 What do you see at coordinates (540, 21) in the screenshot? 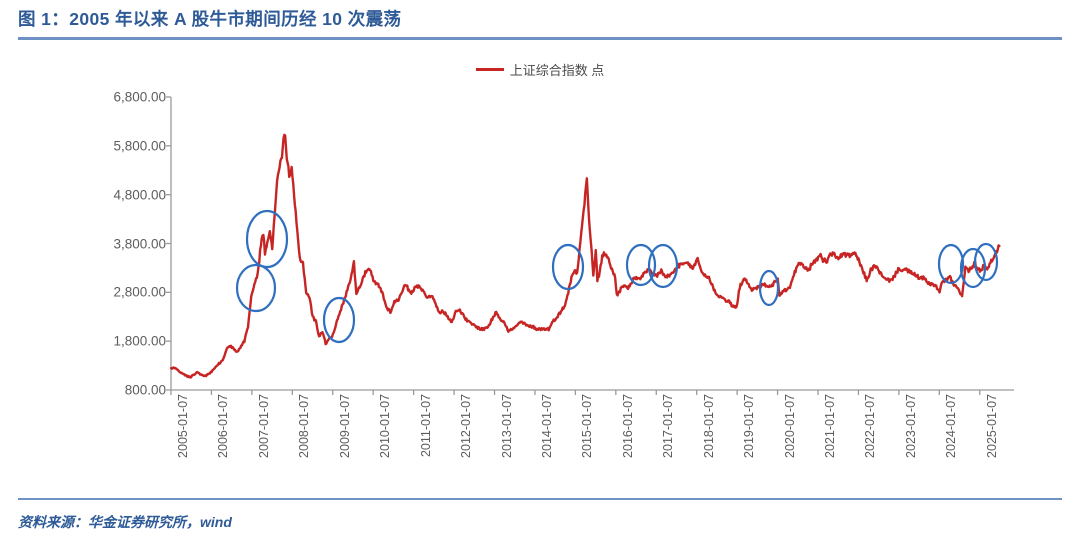
I see `figure-header: 图 1：2005 年以来 A 股牛市期间历经 10 次震荡` at bounding box center [540, 21].